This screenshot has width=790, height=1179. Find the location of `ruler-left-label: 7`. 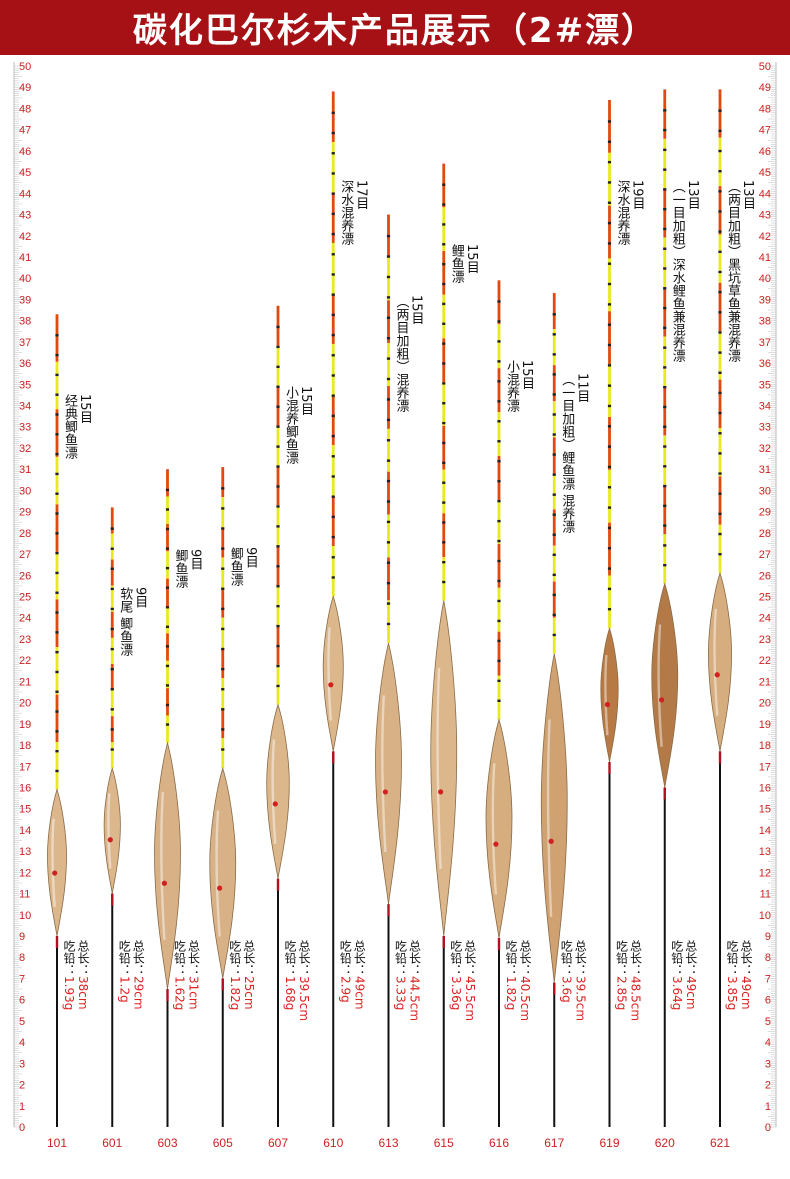

ruler-left-label: 7 is located at coordinates (22, 979).